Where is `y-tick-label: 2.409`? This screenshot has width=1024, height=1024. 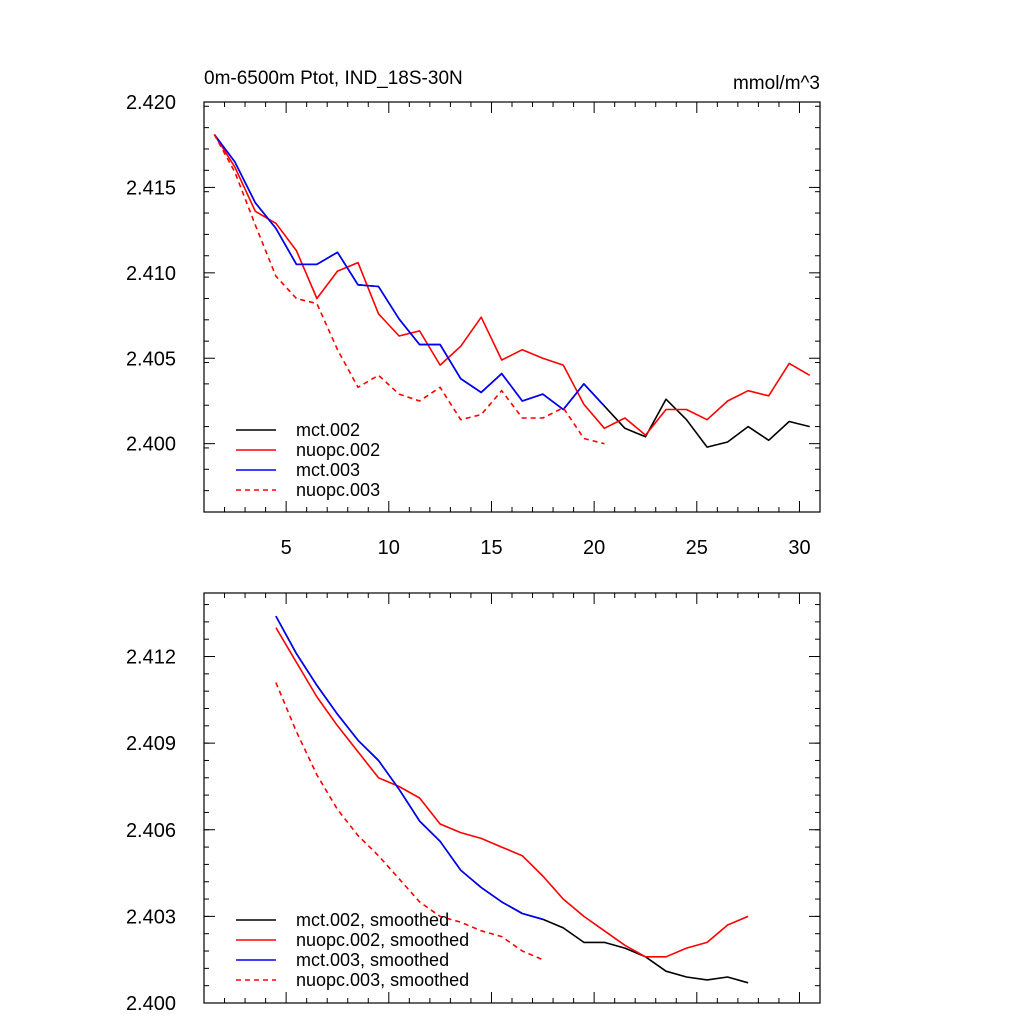
y-tick-label: 2.409 is located at coordinates (151, 744).